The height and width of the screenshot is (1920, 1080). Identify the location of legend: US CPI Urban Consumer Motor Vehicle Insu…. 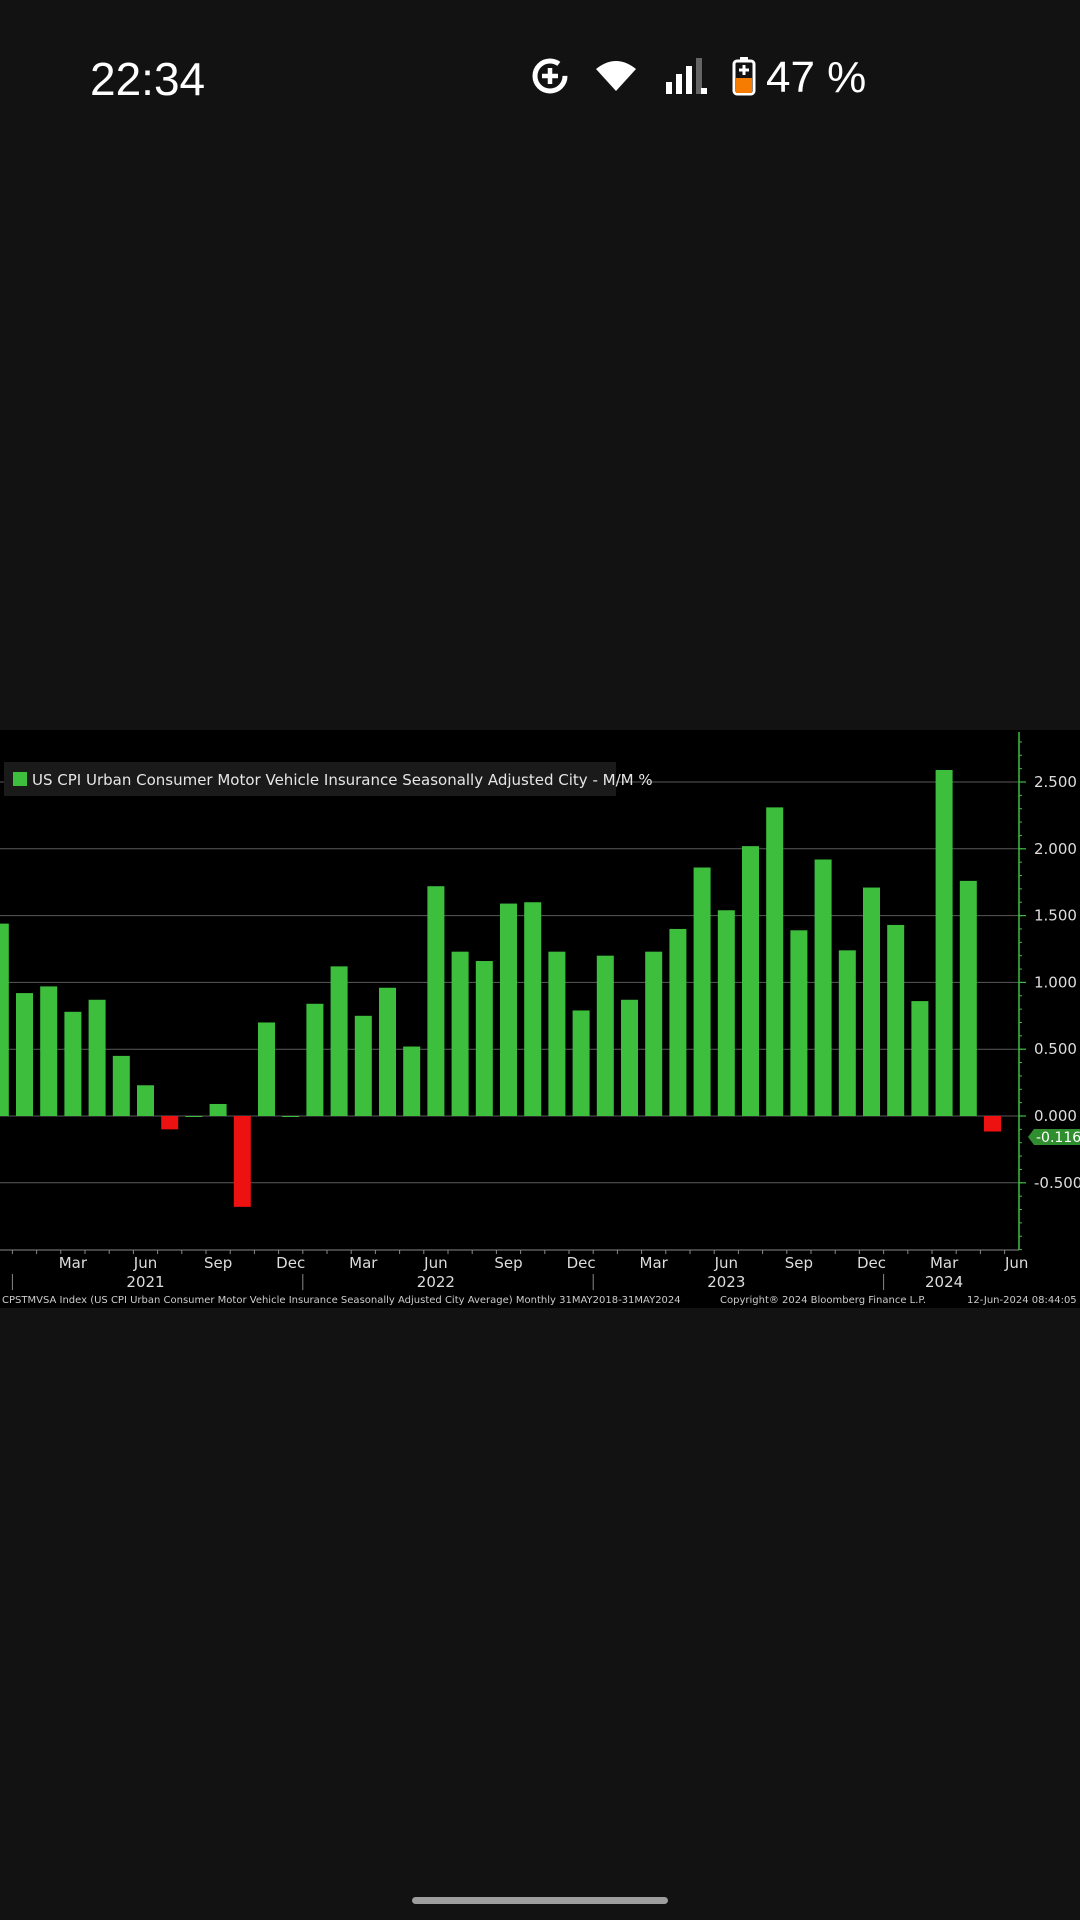
(328, 779).